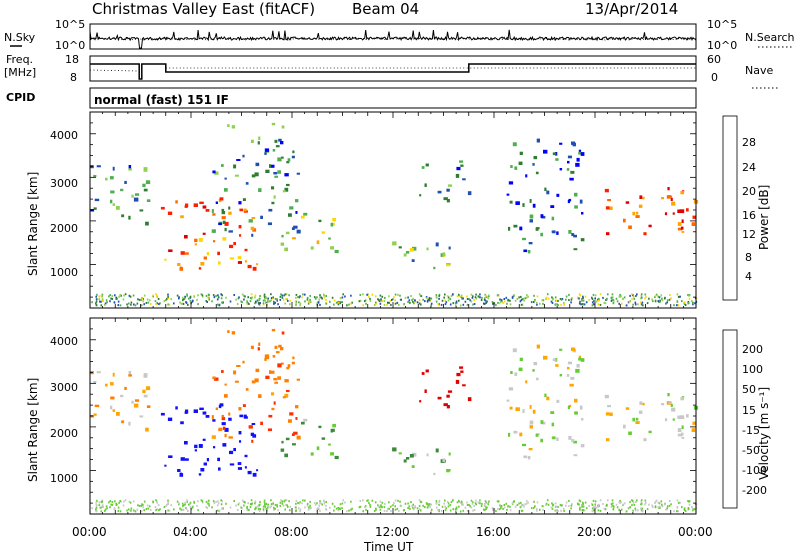 This screenshot has height=554, width=800. I want to click on power-cbar-tick-12: 12, so click(749, 234).